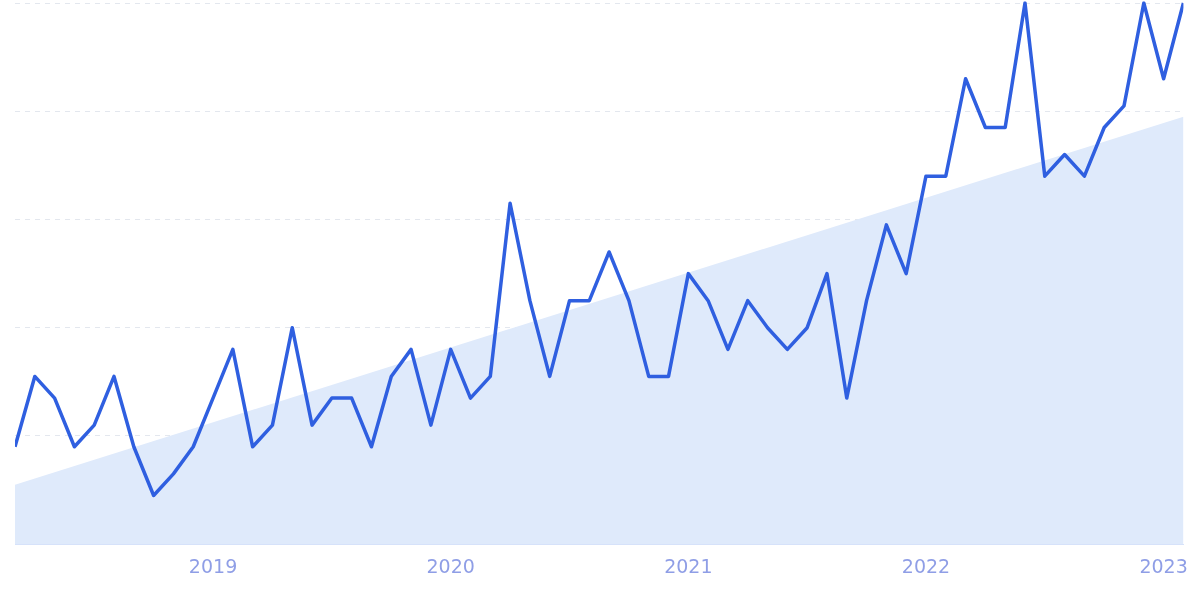 This screenshot has height=599, width=1200. What do you see at coordinates (1163, 565) in the screenshot?
I see `x-tick-label: 2023` at bounding box center [1163, 565].